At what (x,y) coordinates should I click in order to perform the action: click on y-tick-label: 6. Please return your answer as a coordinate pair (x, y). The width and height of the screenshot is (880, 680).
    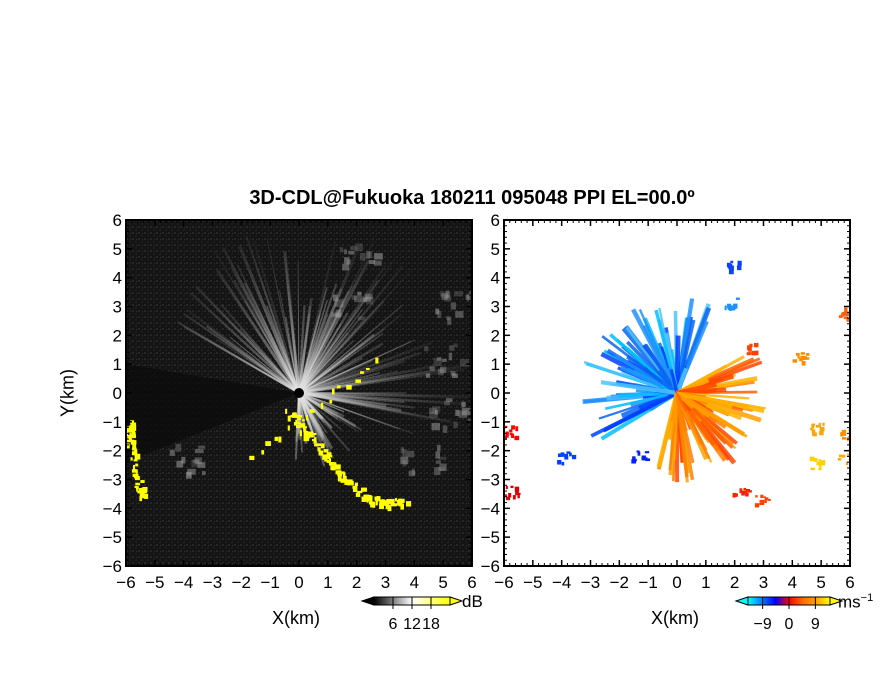
    Looking at the image, I should click on (117, 220).